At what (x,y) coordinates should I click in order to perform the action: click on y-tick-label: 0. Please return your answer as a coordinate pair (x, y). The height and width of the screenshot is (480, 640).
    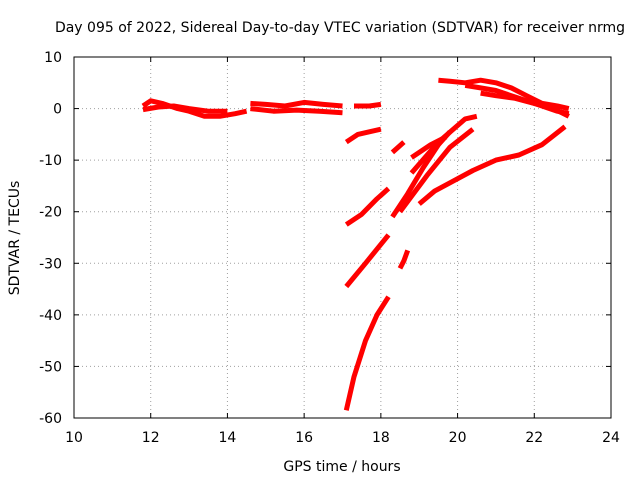
    Looking at the image, I should click on (57, 110).